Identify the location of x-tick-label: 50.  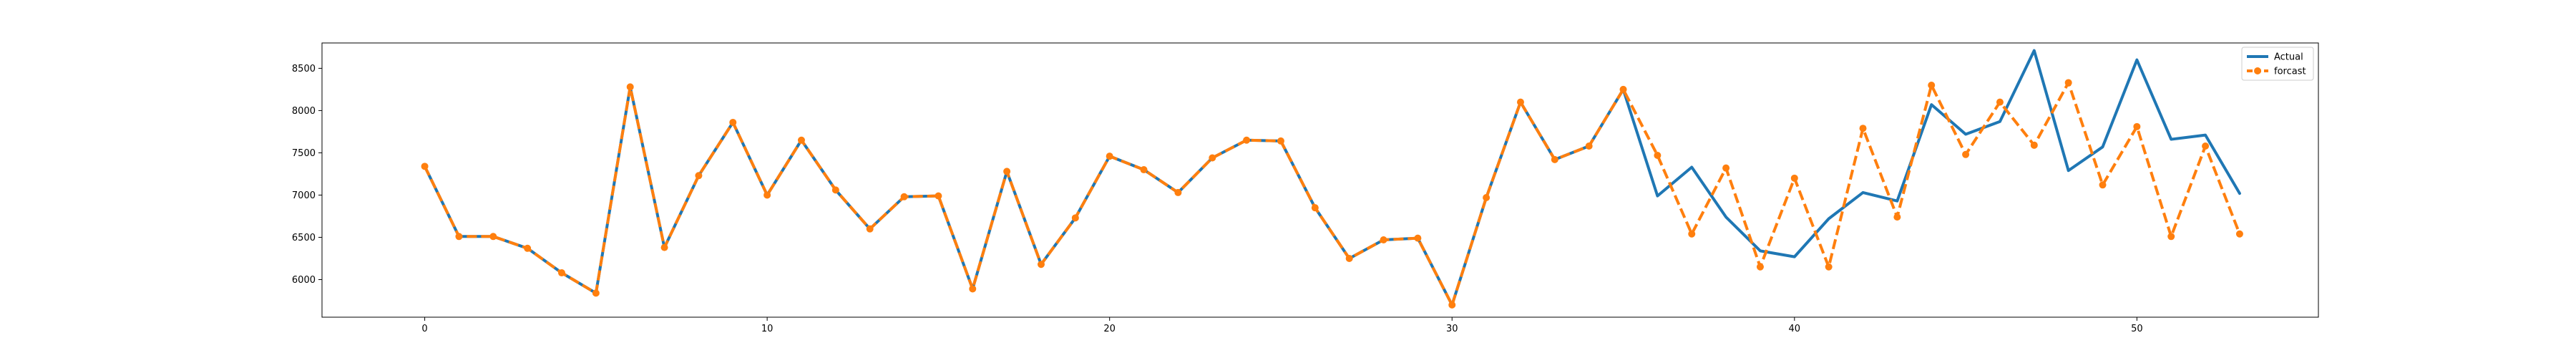
(2137, 329).